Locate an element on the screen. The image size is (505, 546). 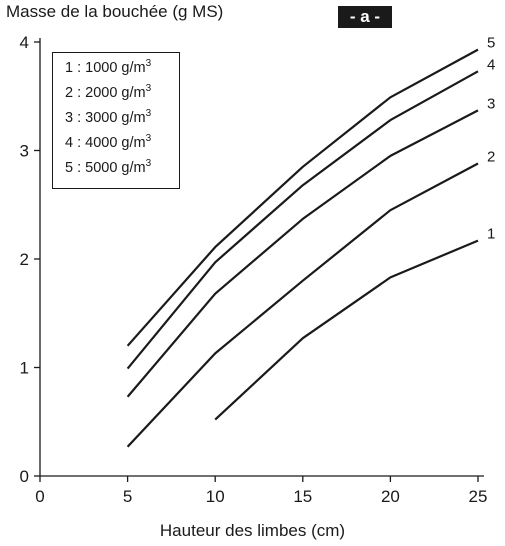
legend-item-5: 5 : 5000 g/m3 is located at coordinates (122, 168).